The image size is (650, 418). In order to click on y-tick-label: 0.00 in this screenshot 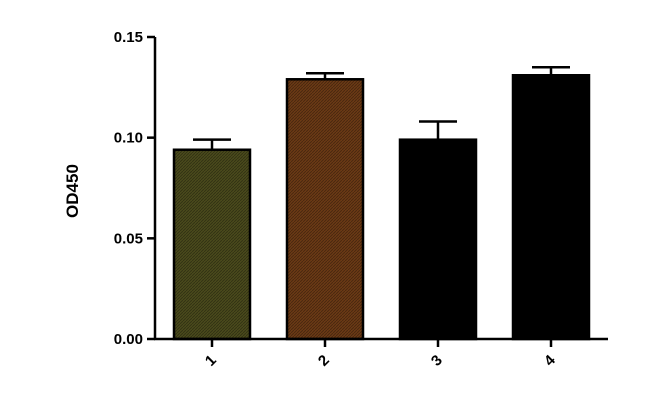, I will do `click(128, 339)`.